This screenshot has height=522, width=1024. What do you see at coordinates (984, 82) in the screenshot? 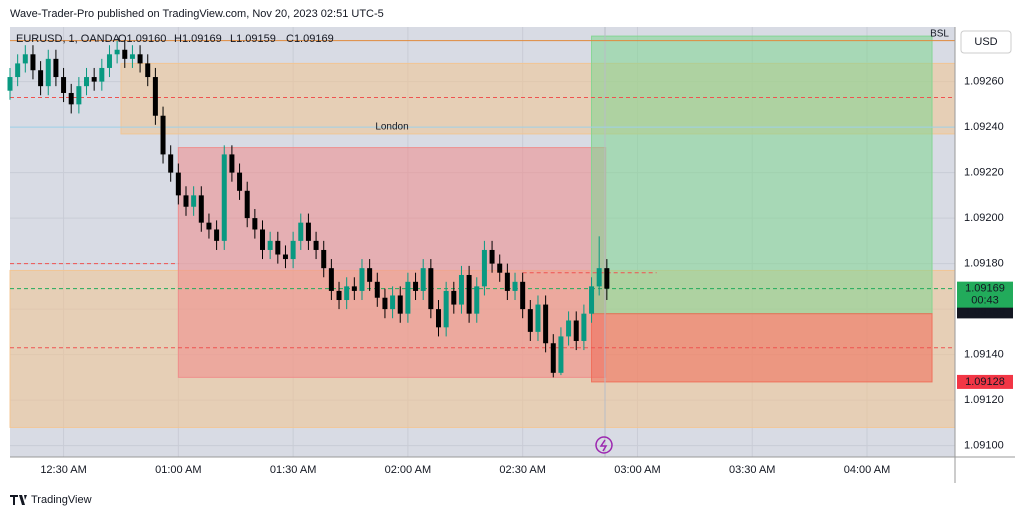
I see `y-tick-label: 1.09260` at bounding box center [984, 82].